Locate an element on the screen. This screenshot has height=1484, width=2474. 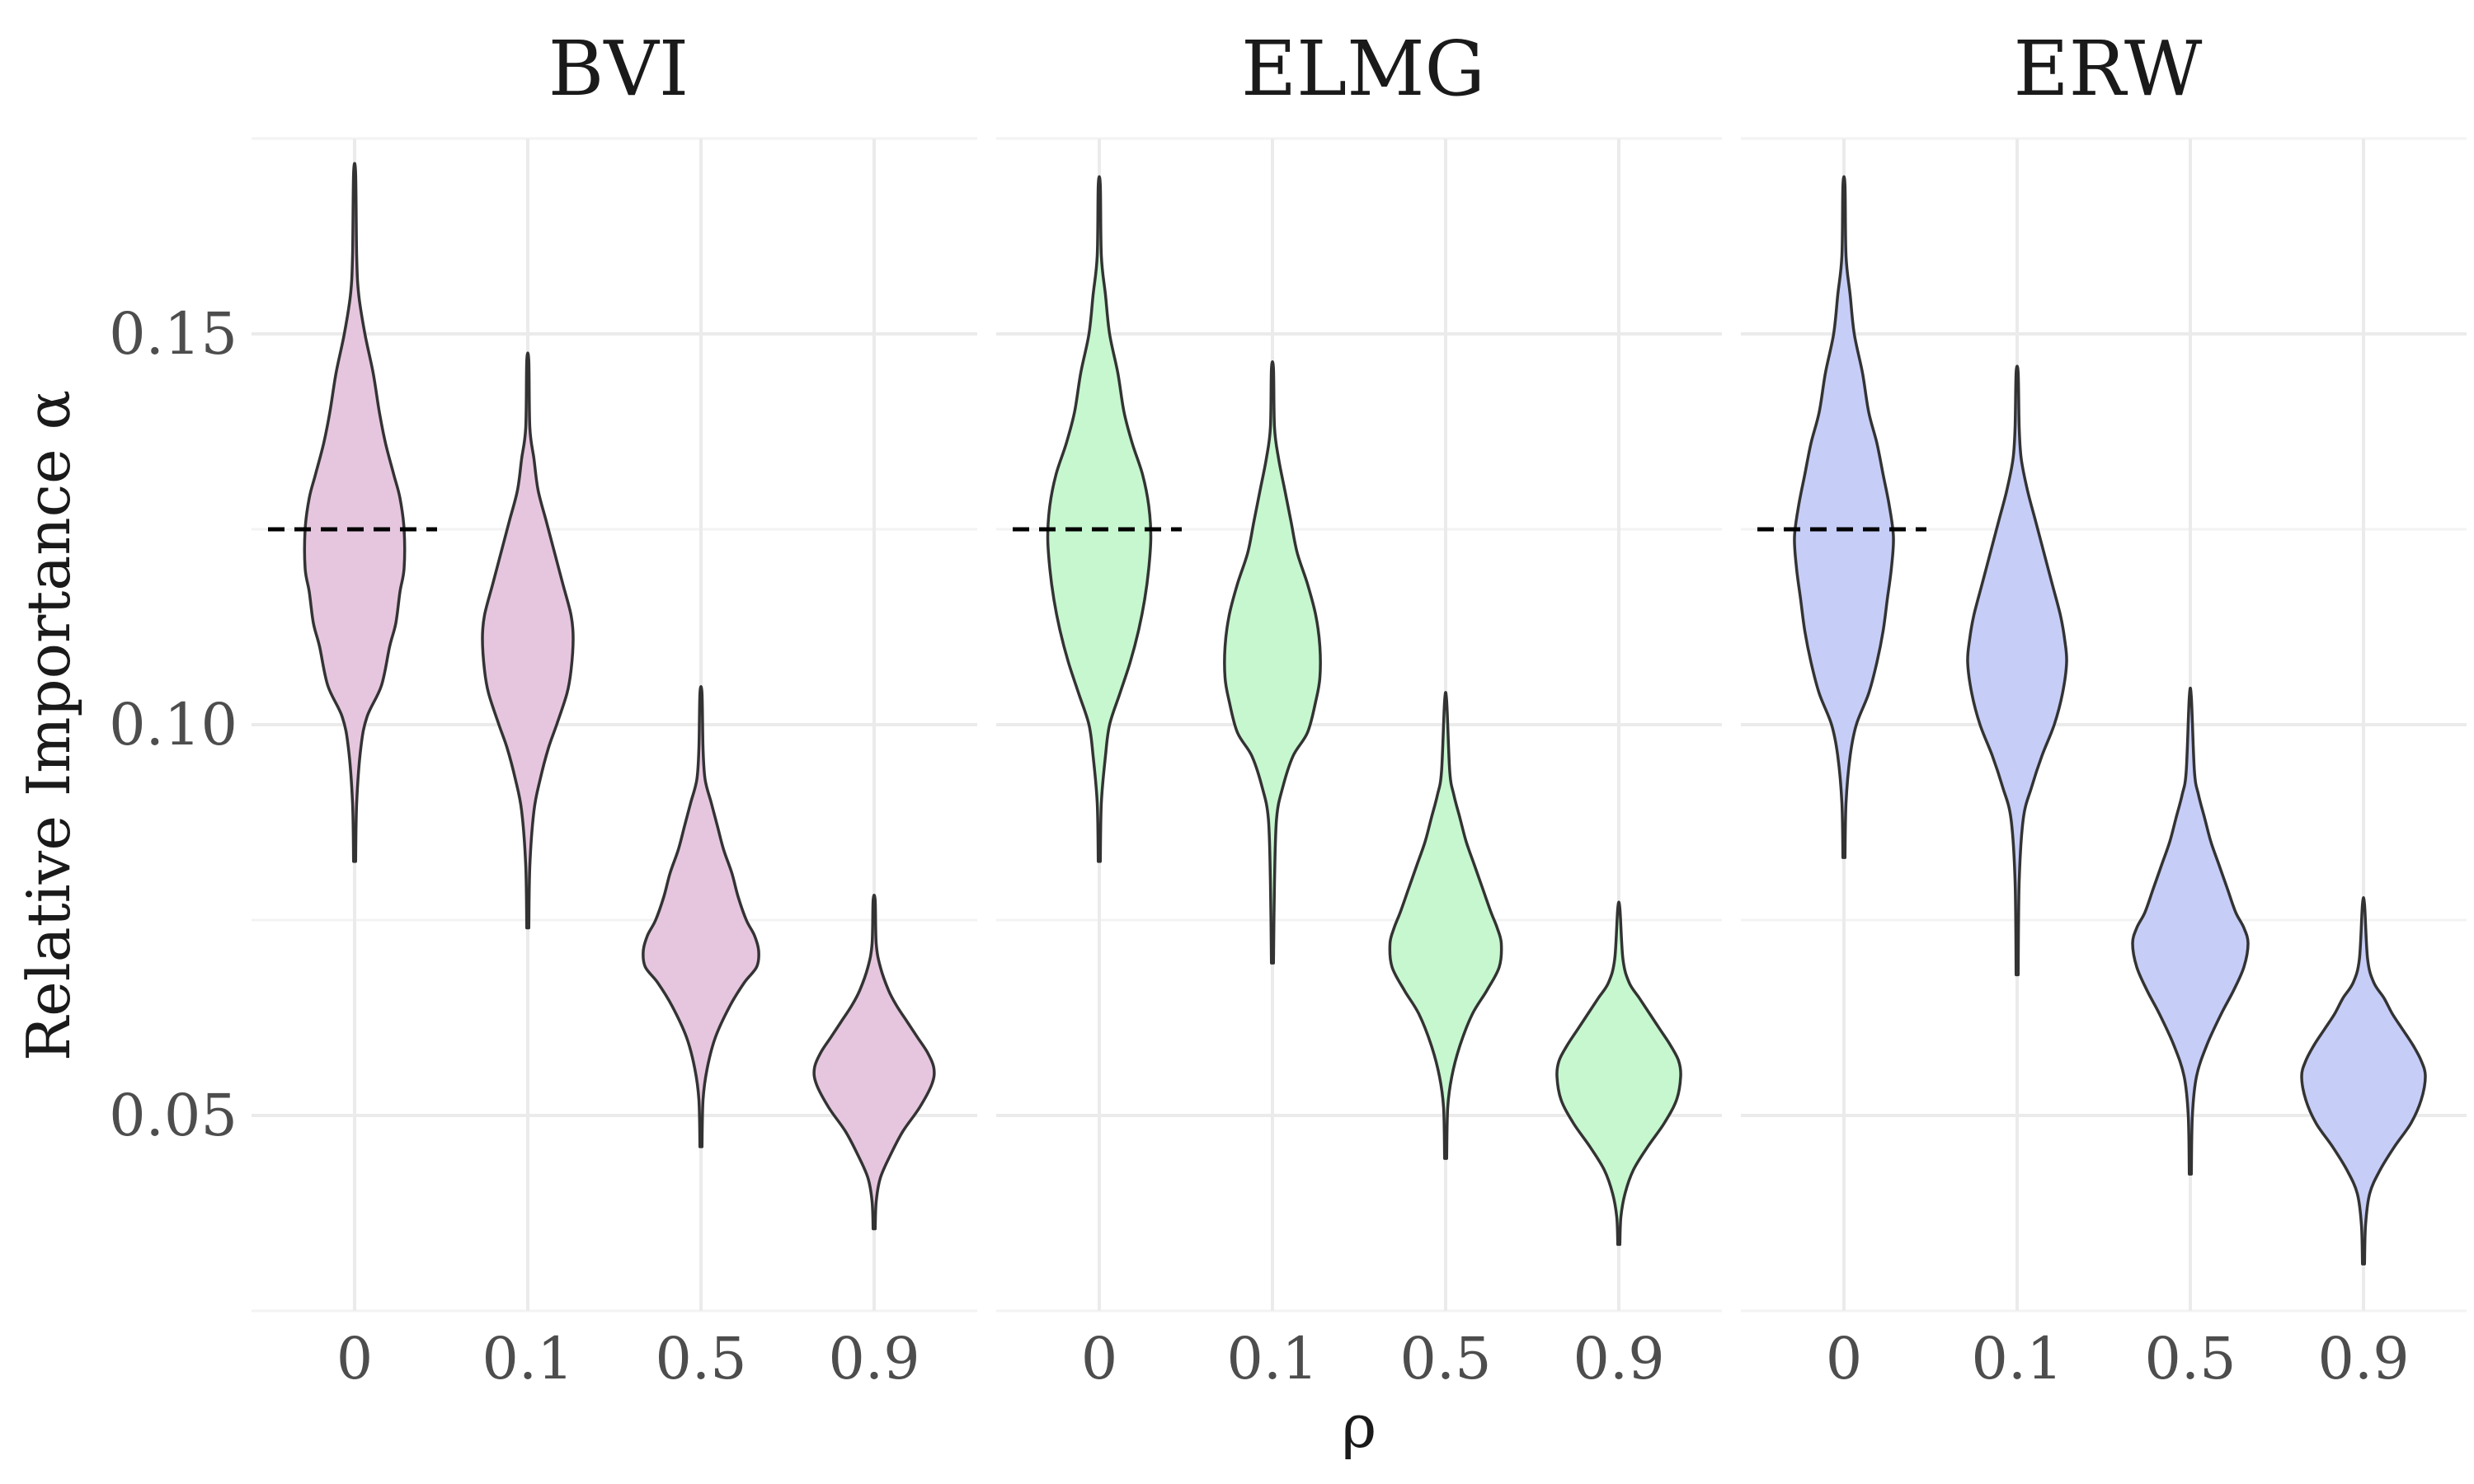
y-tick-label: 0.10 is located at coordinates (173, 724).